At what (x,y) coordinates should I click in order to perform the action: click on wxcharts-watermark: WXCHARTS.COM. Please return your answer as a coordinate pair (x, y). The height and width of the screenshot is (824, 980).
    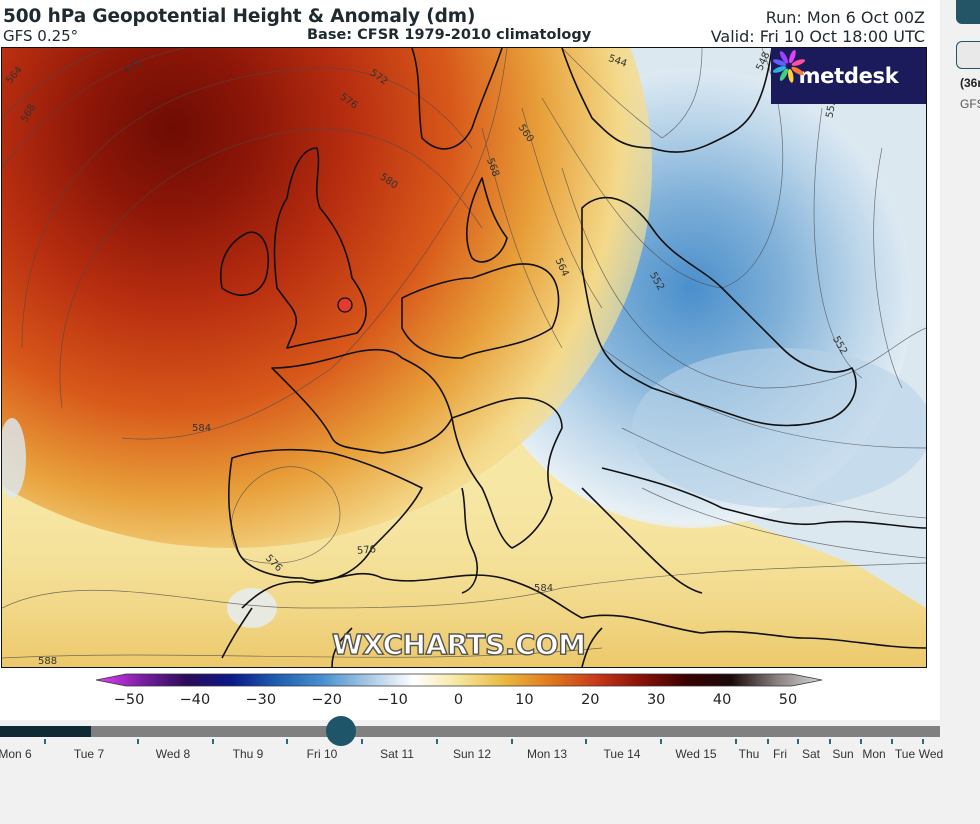
    Looking at the image, I should click on (458, 644).